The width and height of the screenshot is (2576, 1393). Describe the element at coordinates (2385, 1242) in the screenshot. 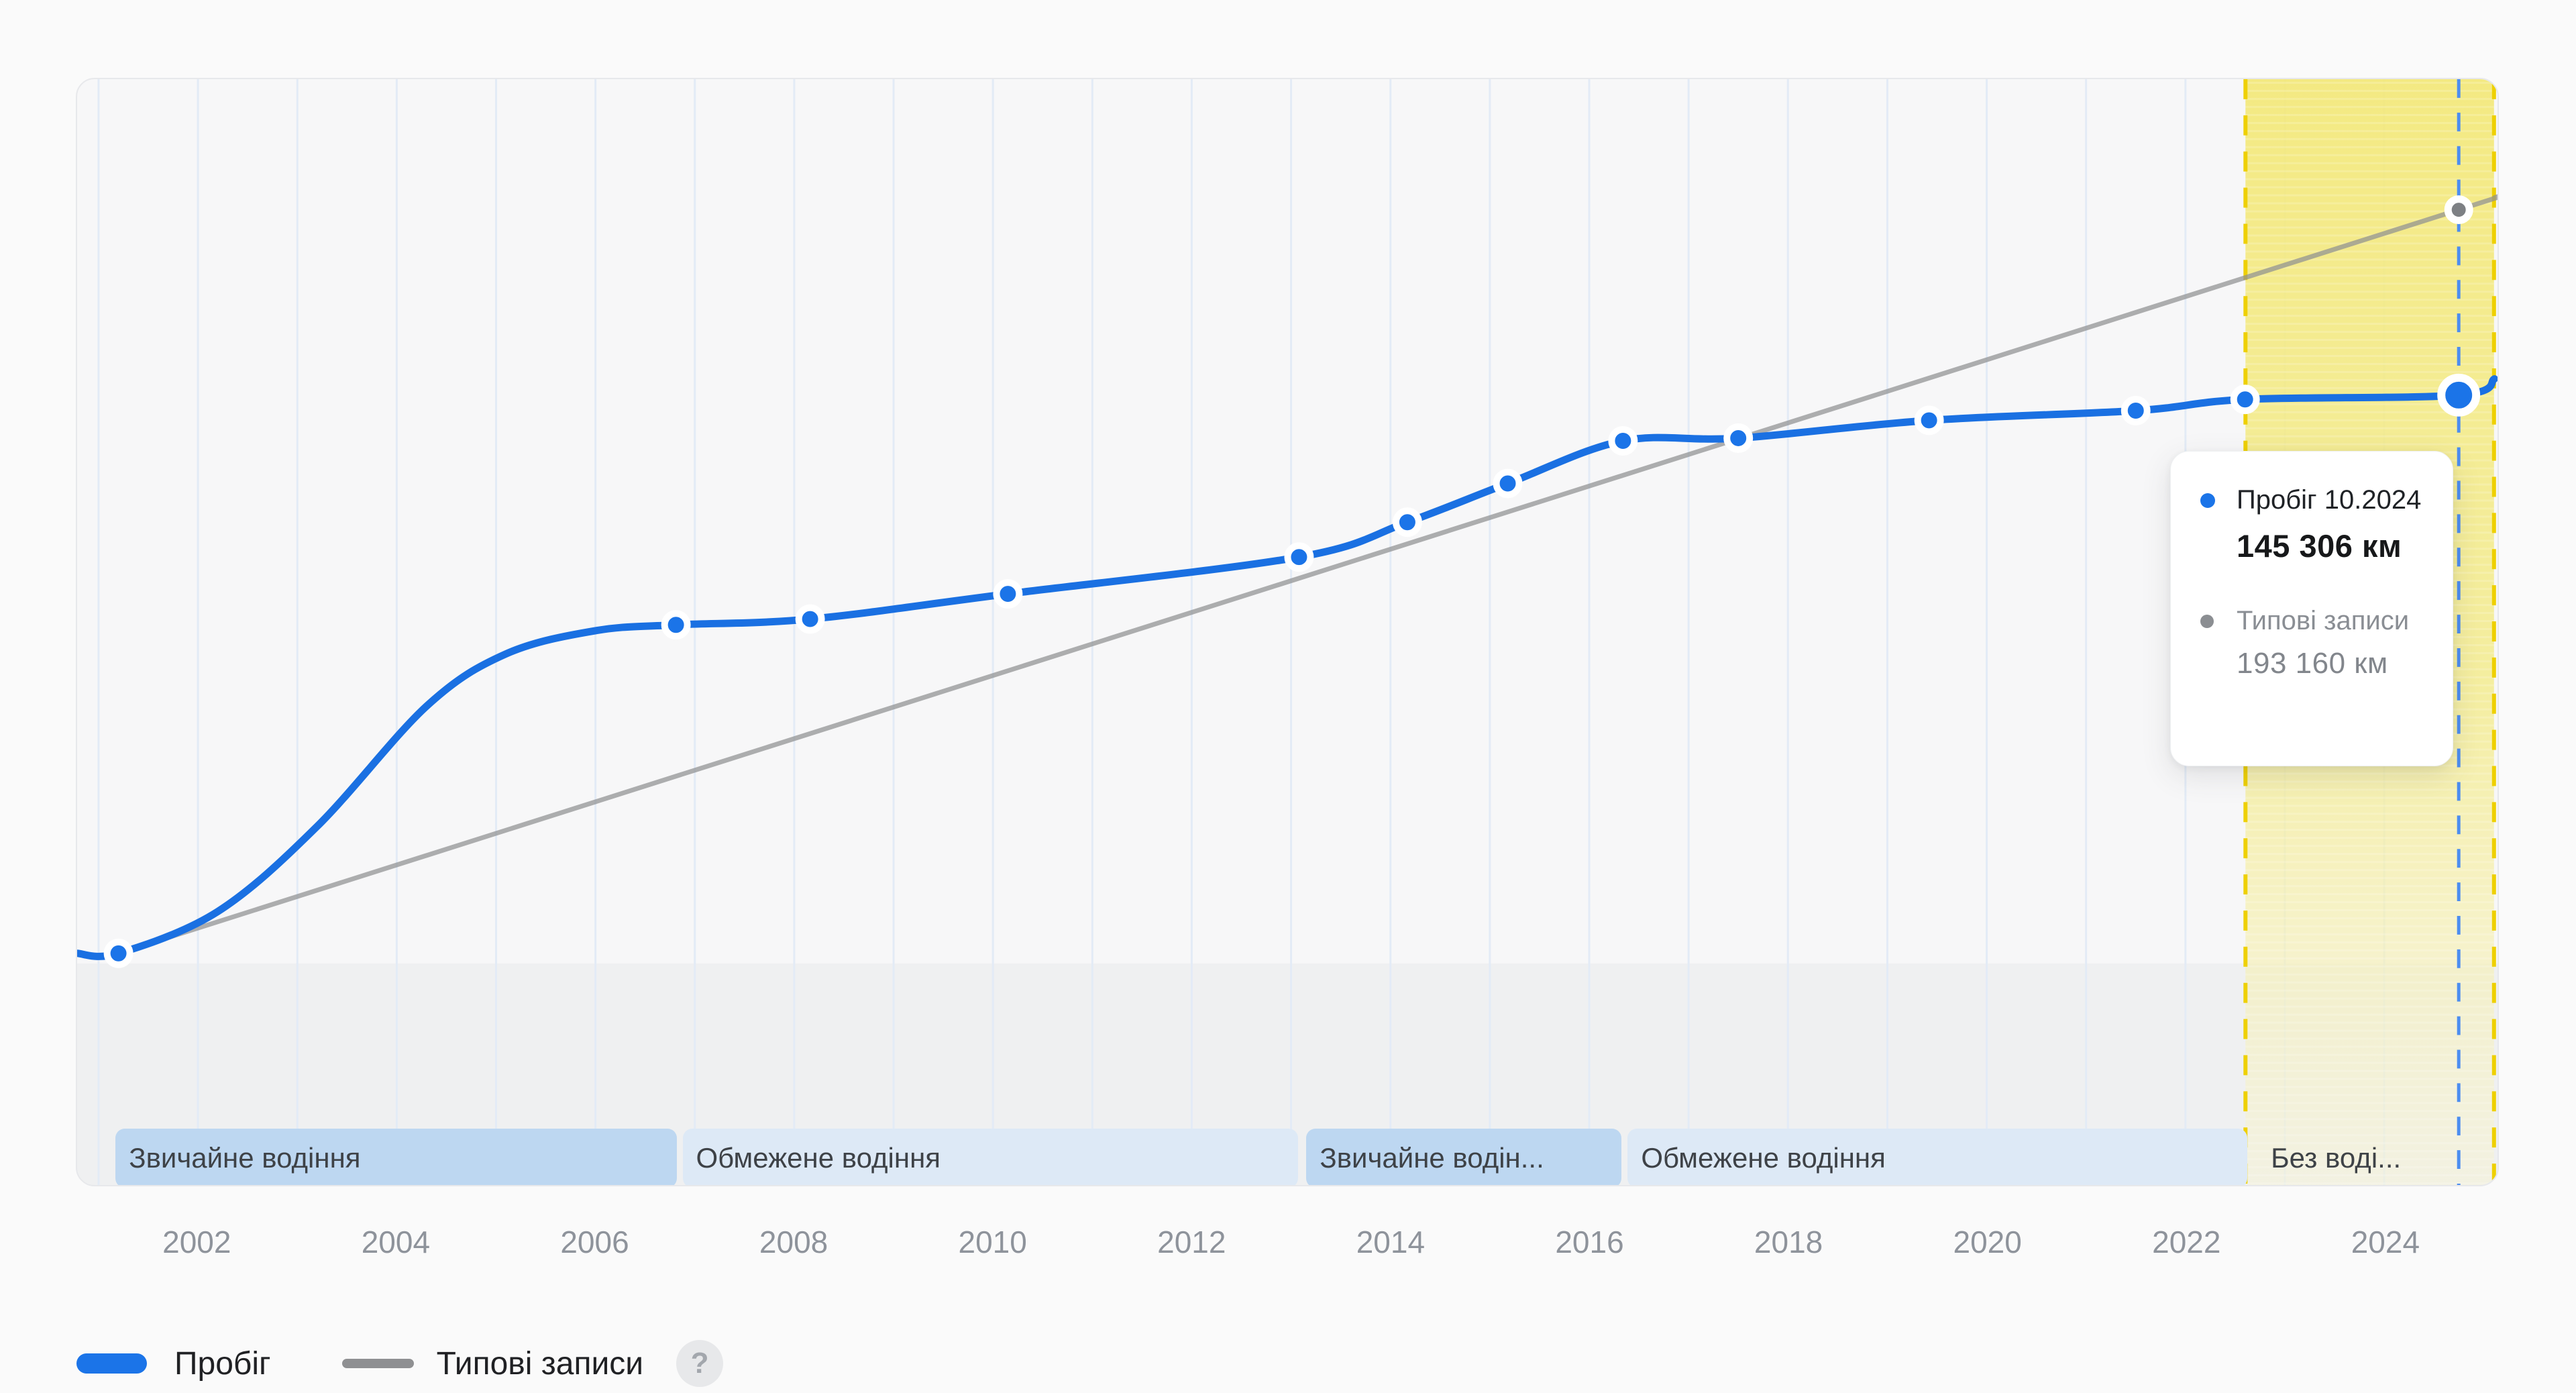

I see `x-axis-label-2024: 2024` at that location.